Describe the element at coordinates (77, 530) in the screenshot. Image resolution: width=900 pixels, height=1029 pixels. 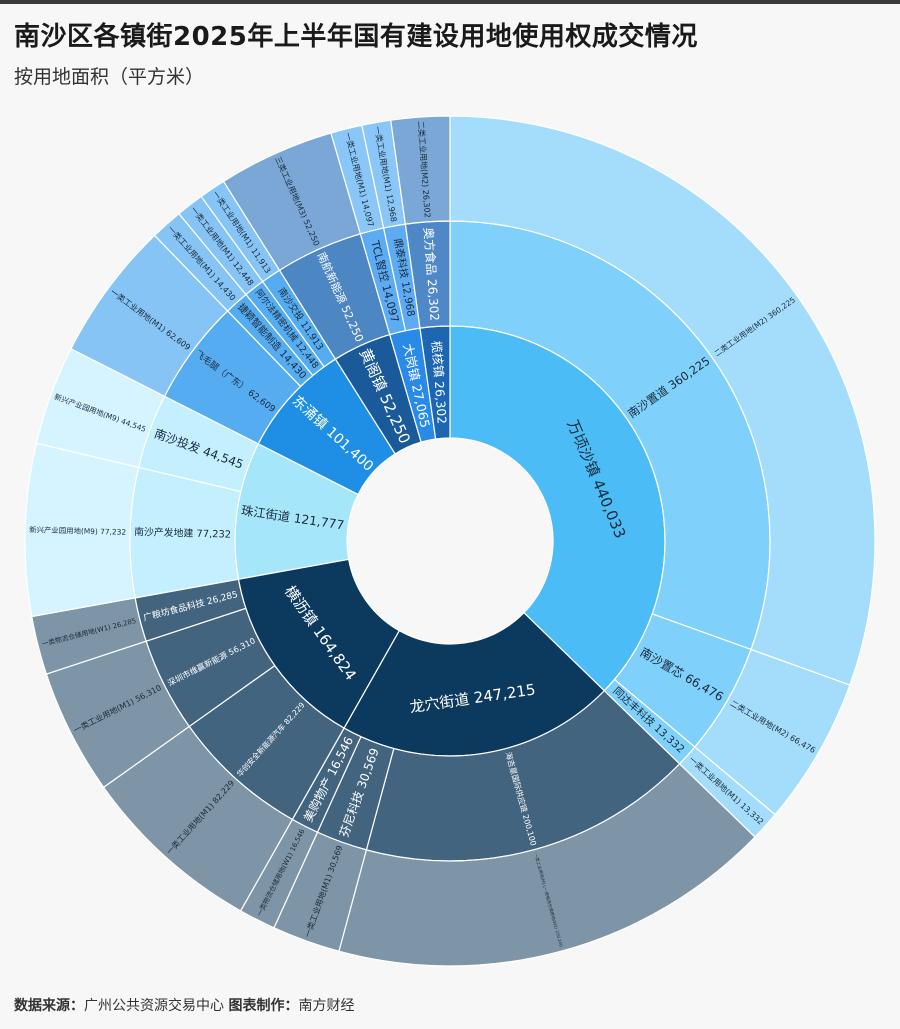
I see `label-珠江街道-南沙产发地建-新兴产业园用地-M9: 新兴产业园用地(M9) 77,232` at that location.